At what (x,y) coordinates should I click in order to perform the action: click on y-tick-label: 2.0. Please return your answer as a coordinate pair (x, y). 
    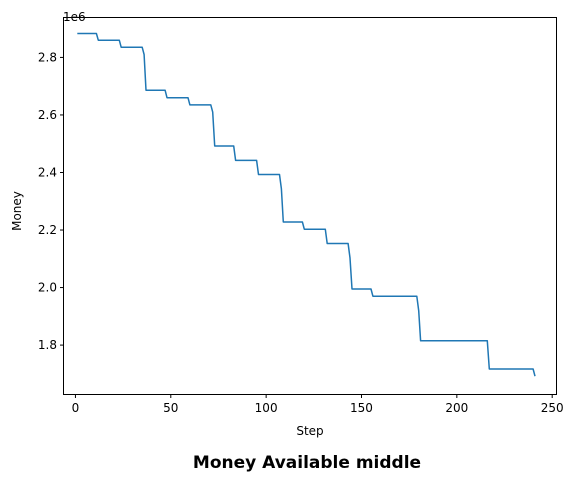
    Looking at the image, I should click on (47, 288).